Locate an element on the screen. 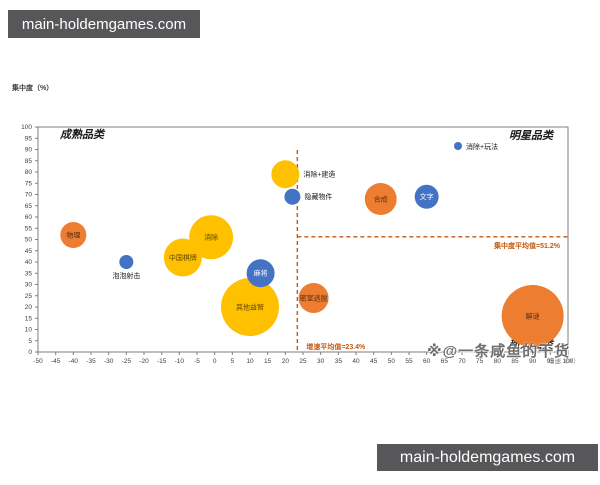  x-tick-label: -20 is located at coordinates (144, 361).